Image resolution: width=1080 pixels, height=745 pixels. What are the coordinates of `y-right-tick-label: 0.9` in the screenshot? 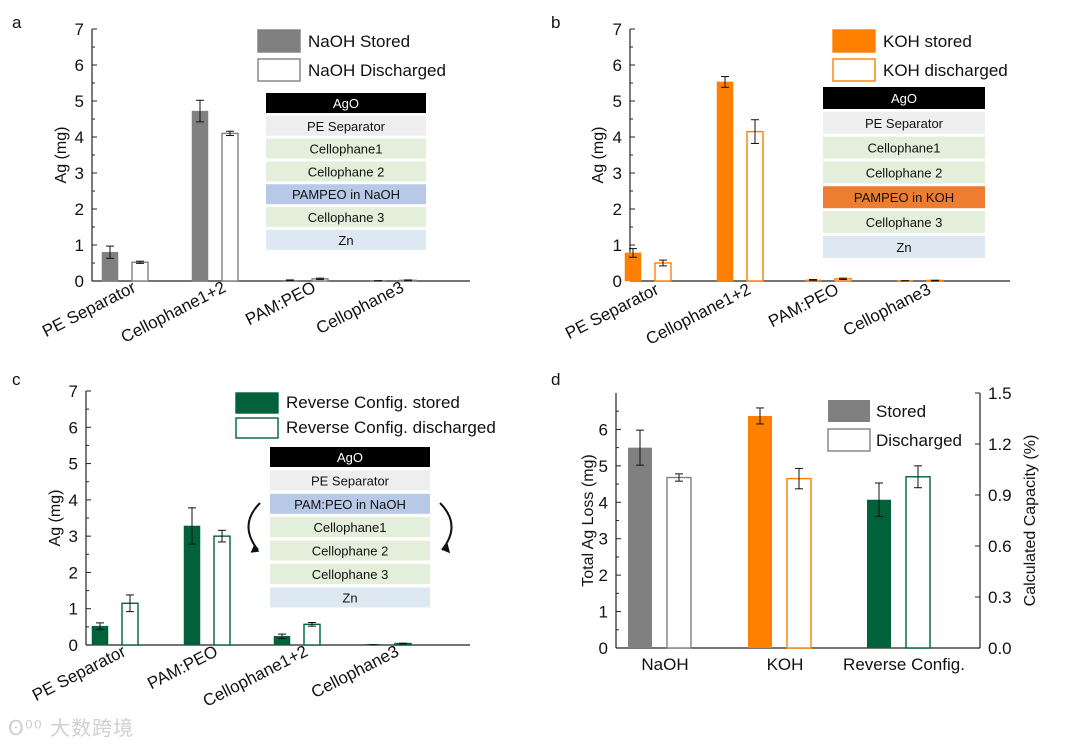 It's located at (1000, 495).